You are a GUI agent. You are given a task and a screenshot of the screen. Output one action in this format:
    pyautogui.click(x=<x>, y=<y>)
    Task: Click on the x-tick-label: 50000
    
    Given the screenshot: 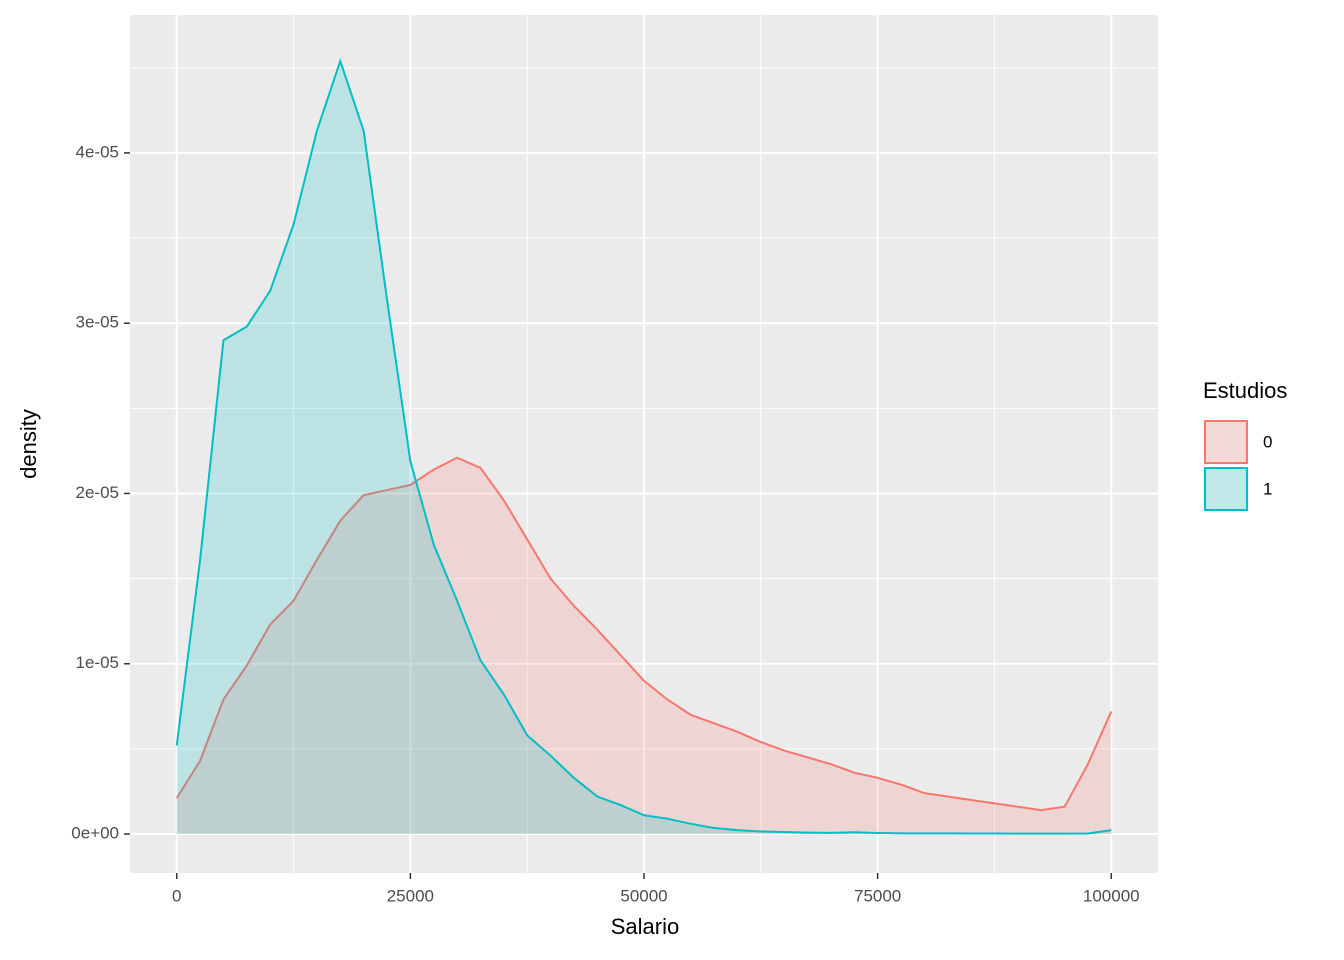 What is the action you would take?
    pyautogui.click(x=643, y=895)
    